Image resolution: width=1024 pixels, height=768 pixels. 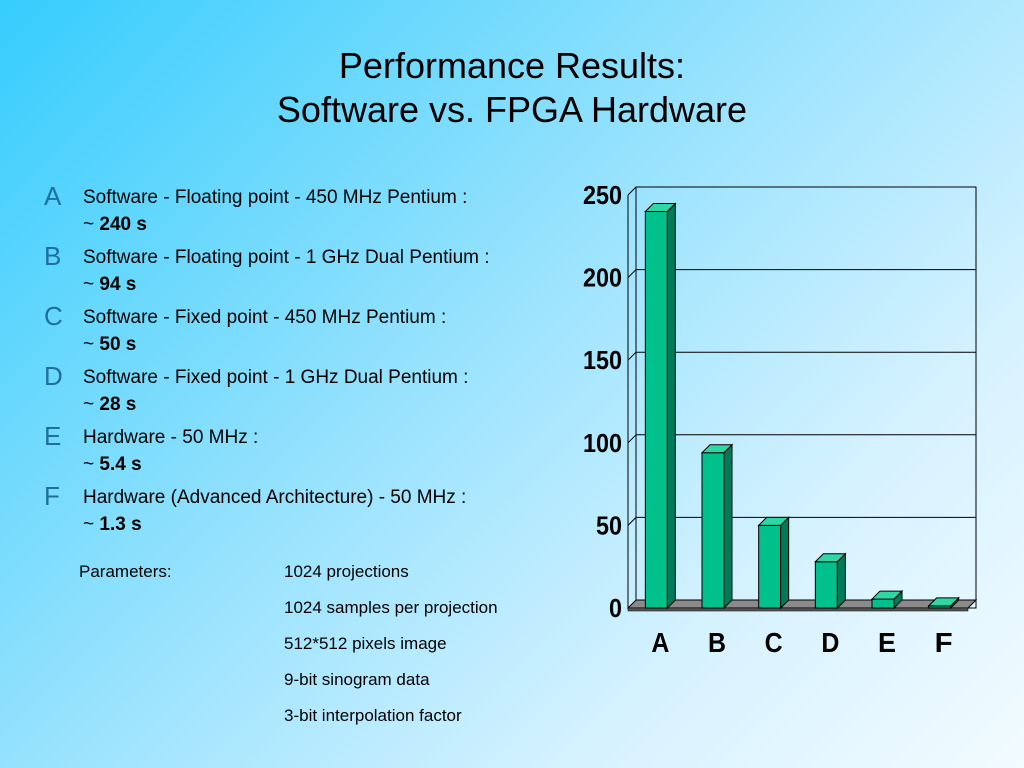 I want to click on bar-B, so click(x=713, y=530).